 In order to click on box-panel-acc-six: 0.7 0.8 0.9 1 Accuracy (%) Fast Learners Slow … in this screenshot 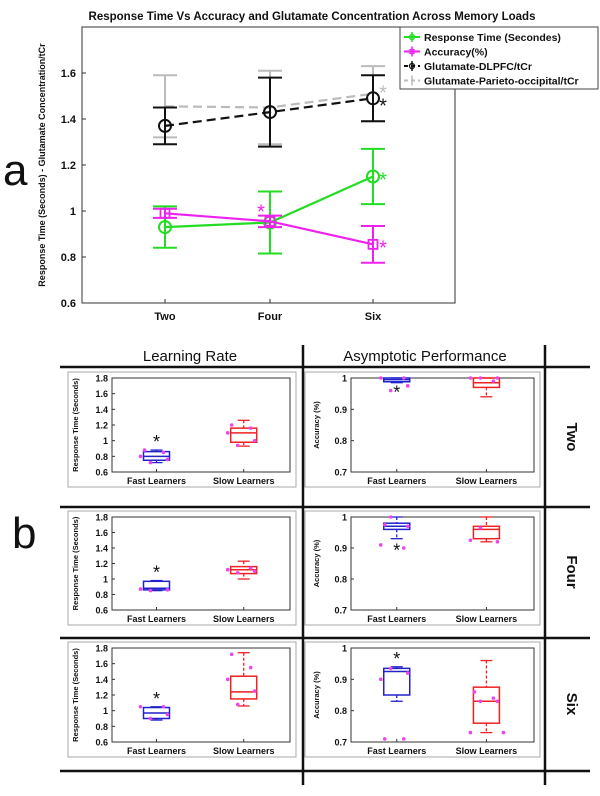, I will do `click(422, 699)`.